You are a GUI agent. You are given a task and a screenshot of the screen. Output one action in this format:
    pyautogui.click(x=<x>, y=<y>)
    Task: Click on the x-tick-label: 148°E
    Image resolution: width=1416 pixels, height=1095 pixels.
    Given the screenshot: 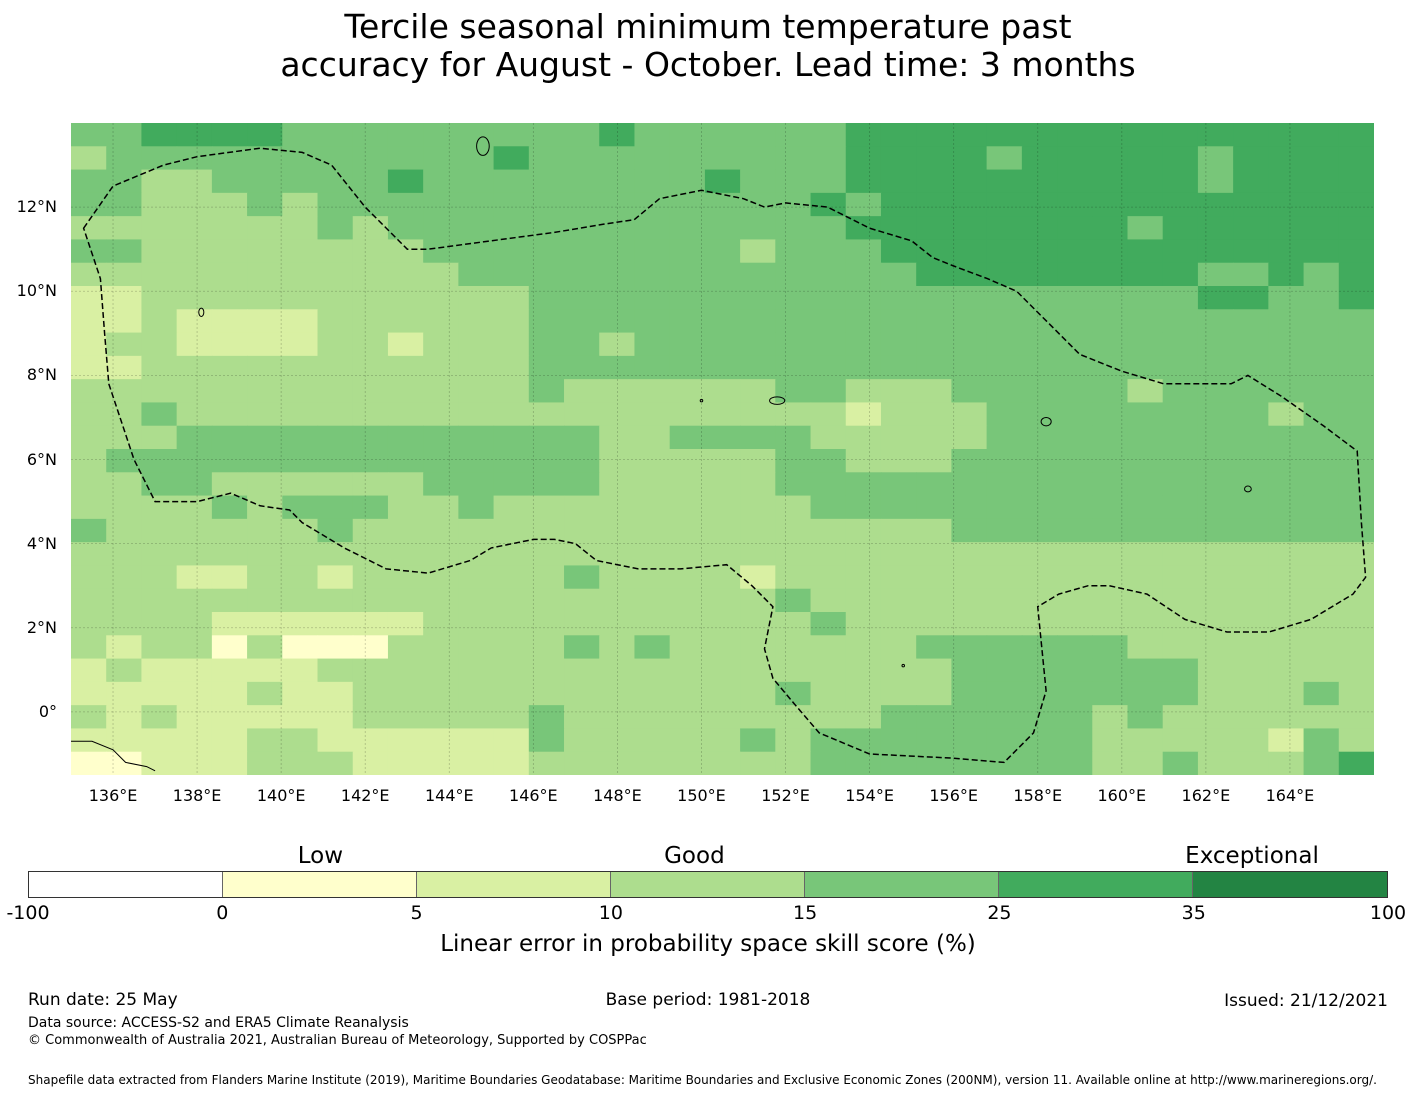 What is the action you would take?
    pyautogui.click(x=617, y=795)
    